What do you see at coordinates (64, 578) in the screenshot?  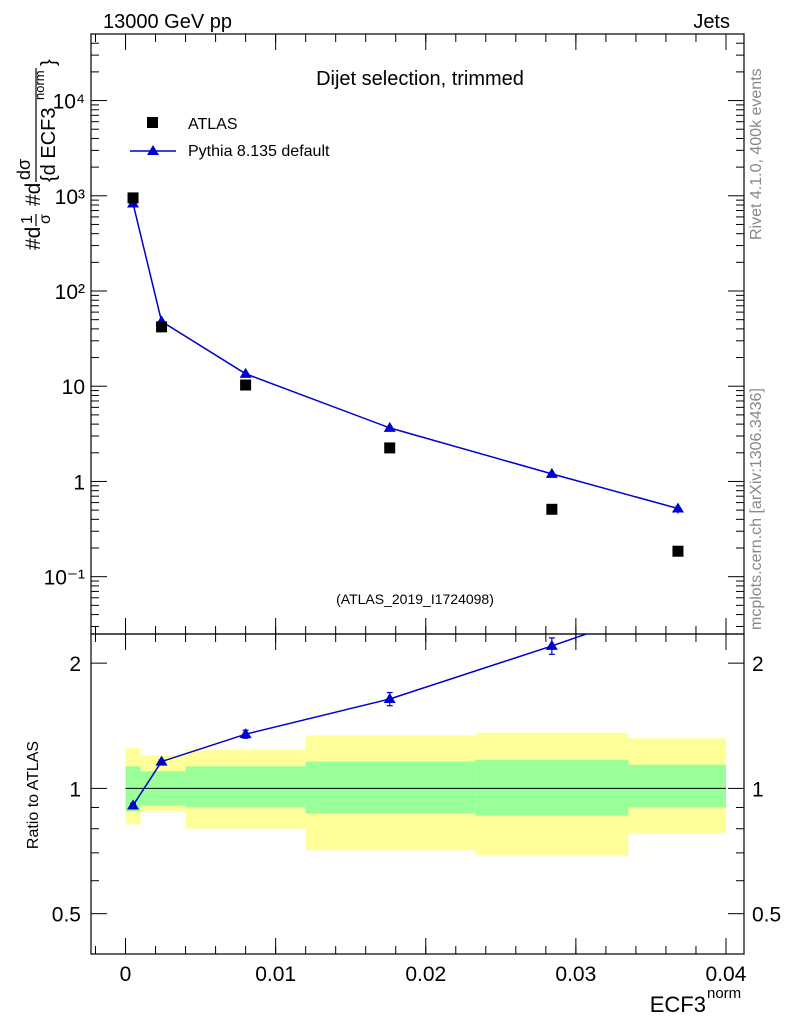 I see `y-tick-label: 10⁻¹` at bounding box center [64, 578].